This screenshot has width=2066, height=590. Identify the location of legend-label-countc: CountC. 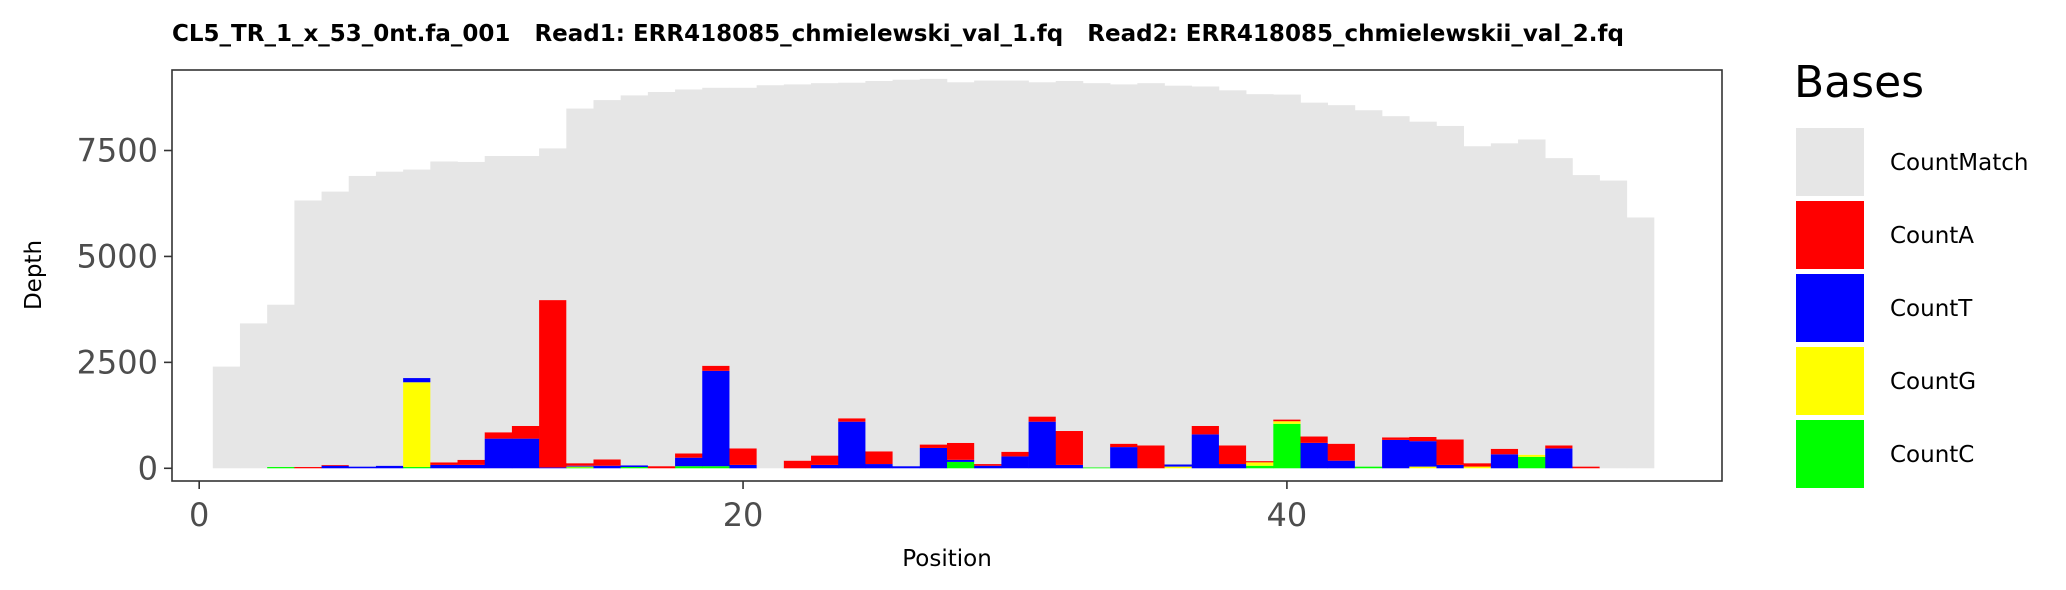
(1932, 455).